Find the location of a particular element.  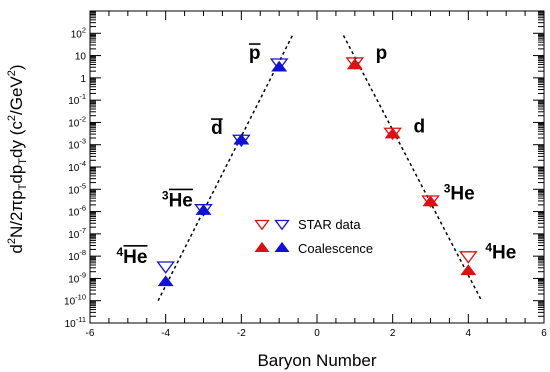

legend-entry: STAR data is located at coordinates (307, 224).